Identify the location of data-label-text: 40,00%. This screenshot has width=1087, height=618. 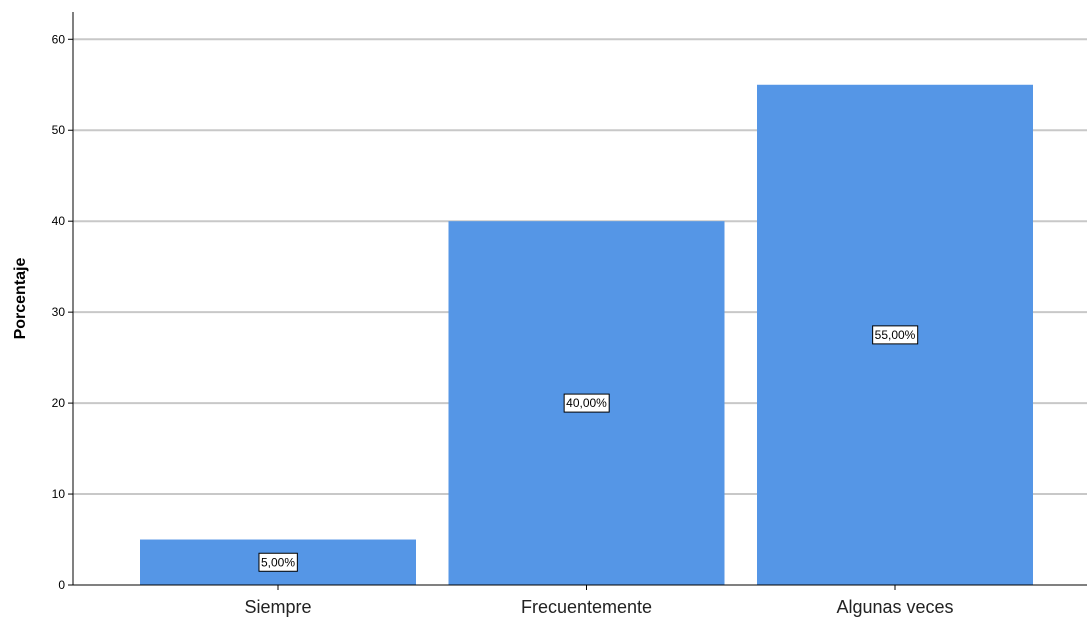
(586, 403).